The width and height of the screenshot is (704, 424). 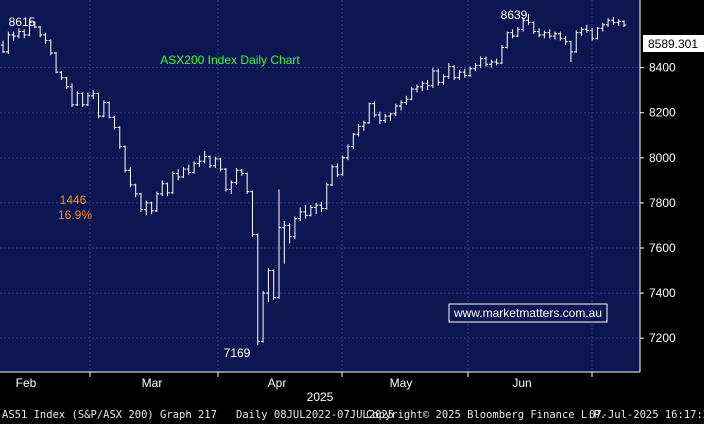 What do you see at coordinates (320, 397) in the screenshot?
I see `year-label: 2025` at bounding box center [320, 397].